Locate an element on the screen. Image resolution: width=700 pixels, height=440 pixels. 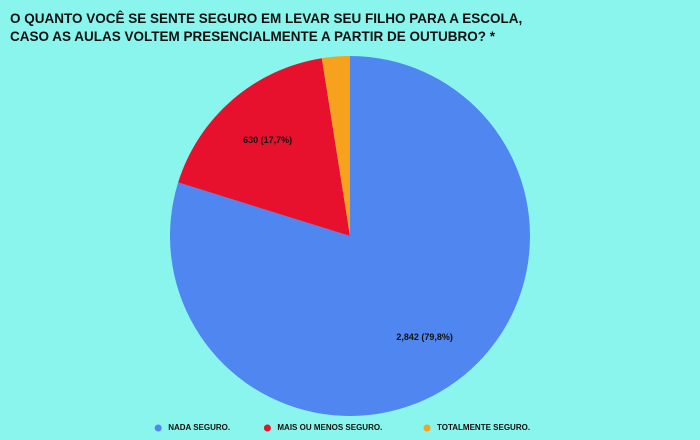
data-label: 2,842 (79,8%) is located at coordinates (424, 337).